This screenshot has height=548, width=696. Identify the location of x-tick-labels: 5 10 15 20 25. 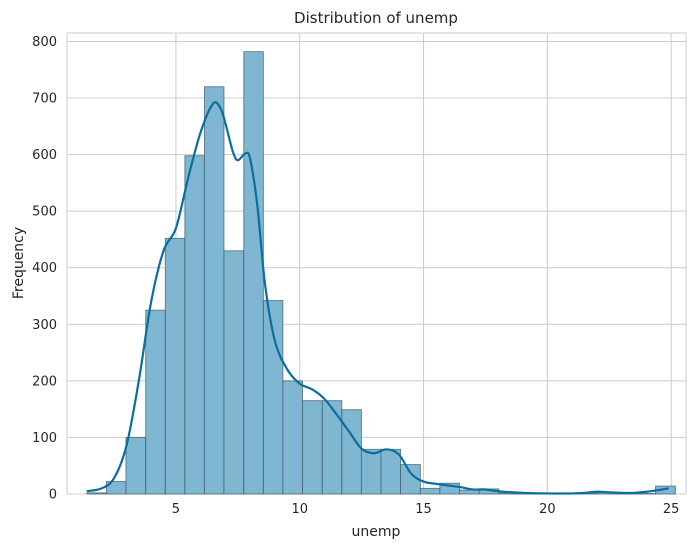
(426, 509).